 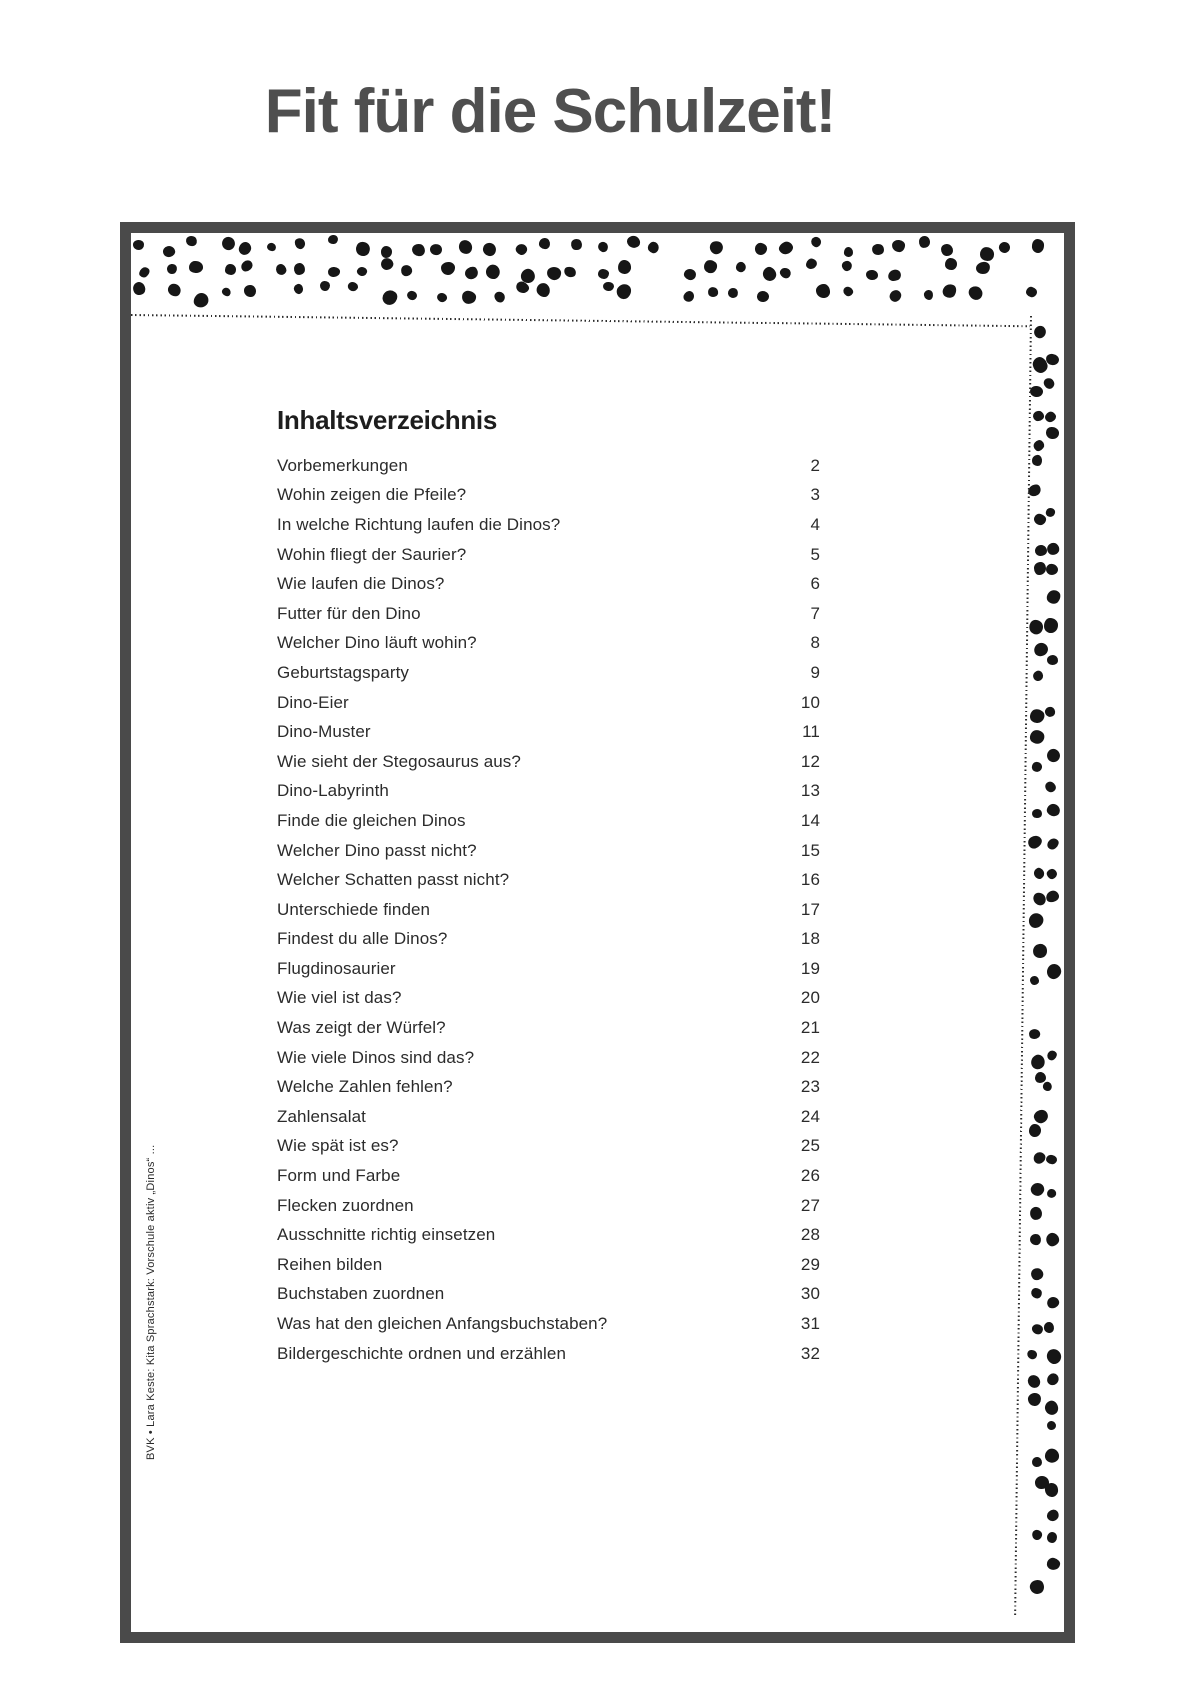 What do you see at coordinates (548, 1058) in the screenshot?
I see `toc-row: Wie viele Dinos sind das? 22` at bounding box center [548, 1058].